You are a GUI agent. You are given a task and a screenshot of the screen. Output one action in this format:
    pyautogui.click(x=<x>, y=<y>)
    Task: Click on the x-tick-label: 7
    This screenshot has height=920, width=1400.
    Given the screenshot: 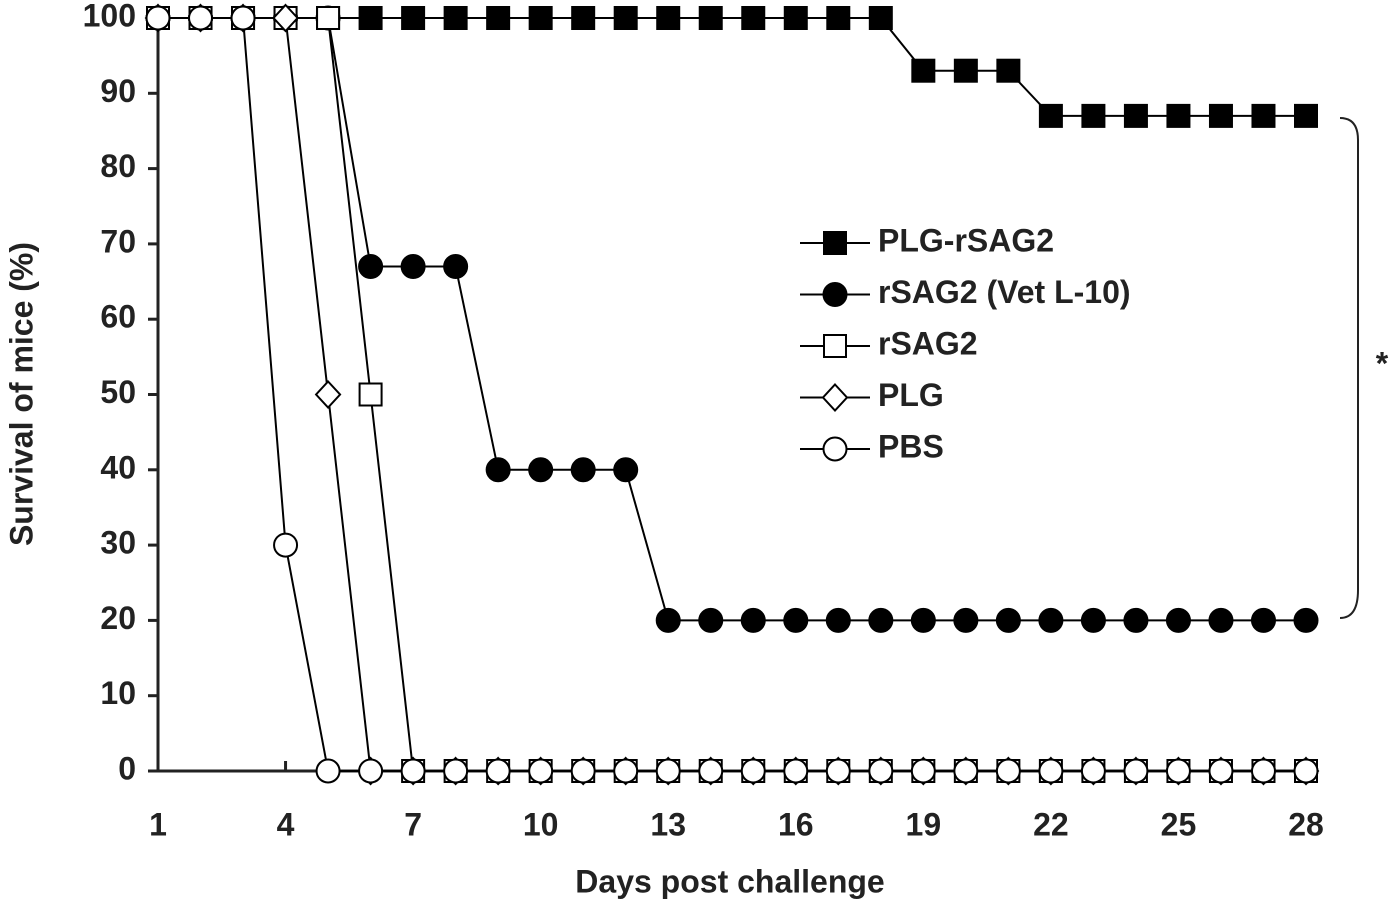 What is the action you would take?
    pyautogui.click(x=413, y=824)
    